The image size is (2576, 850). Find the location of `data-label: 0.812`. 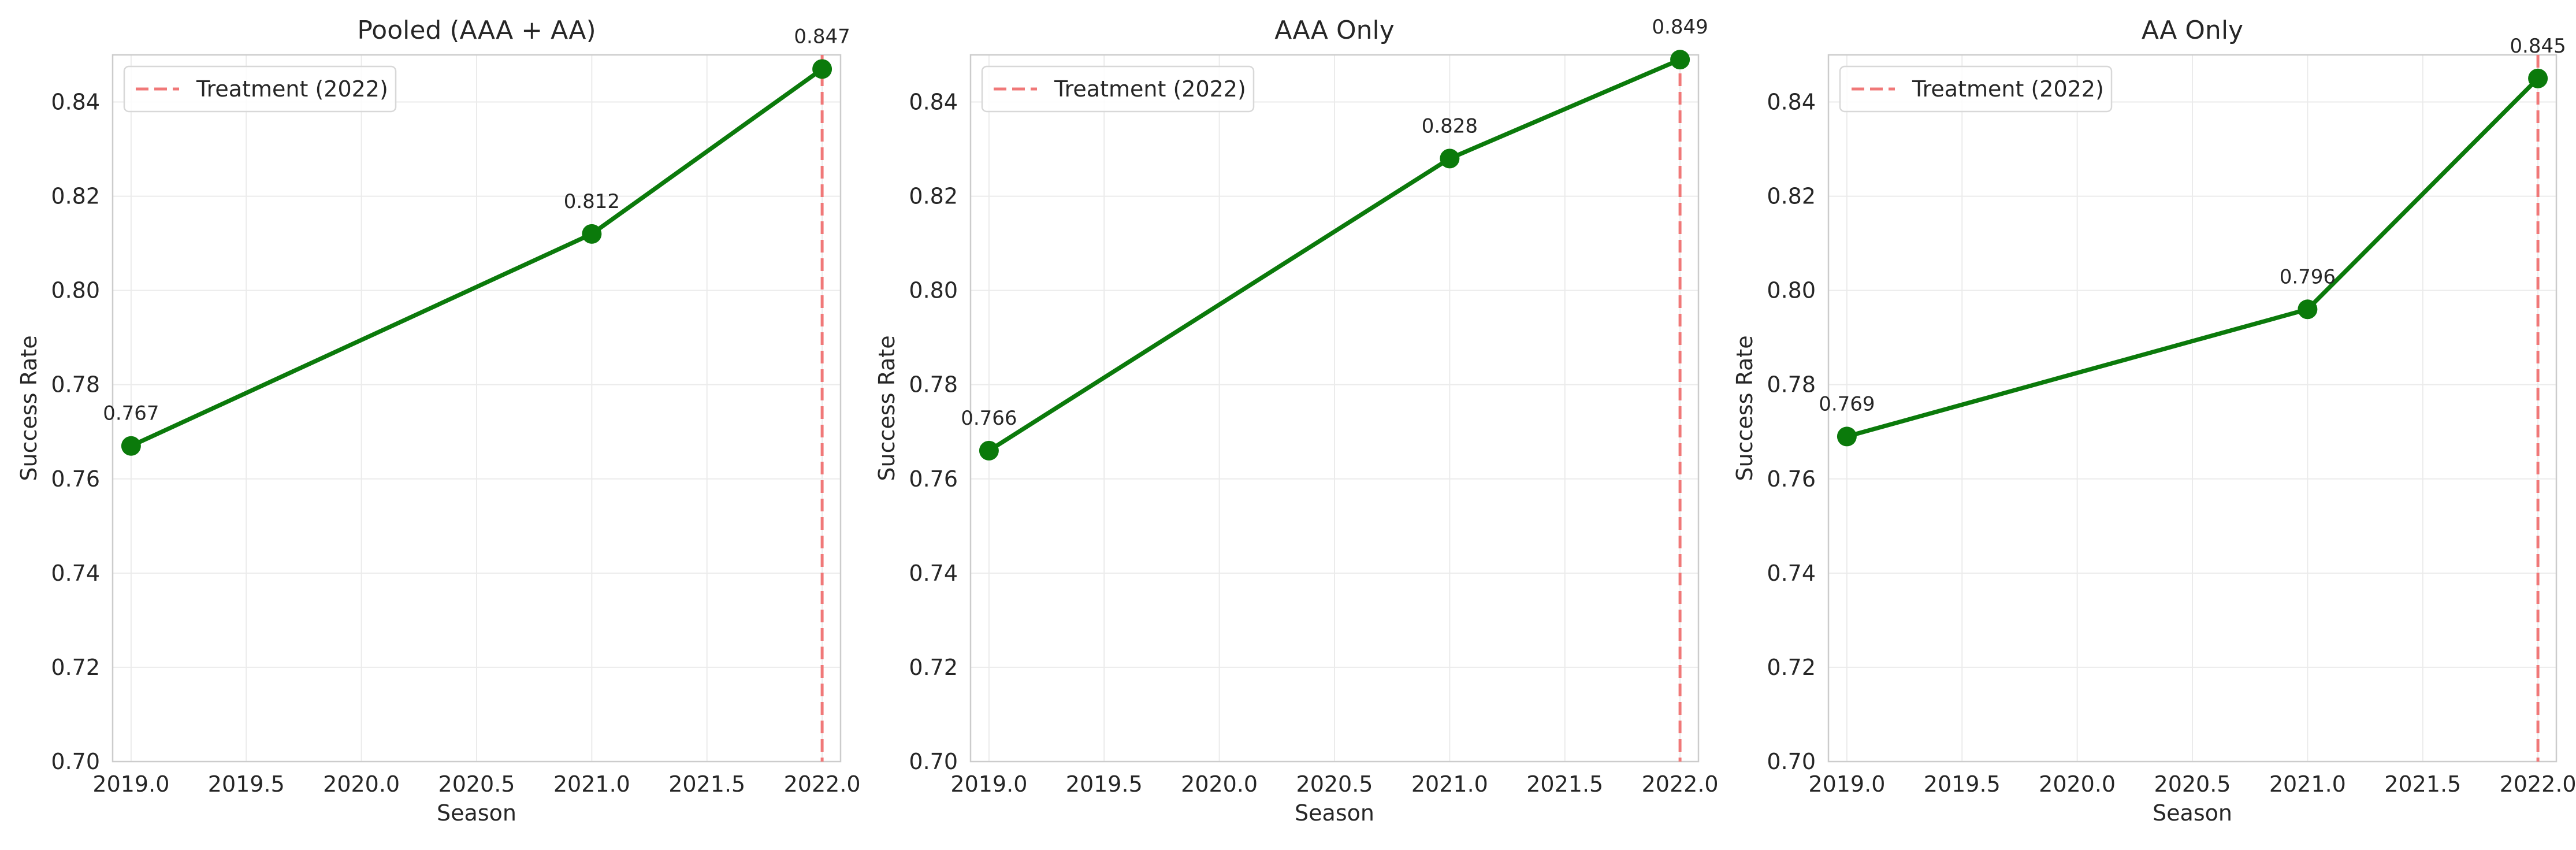

data-label: 0.812 is located at coordinates (592, 201).